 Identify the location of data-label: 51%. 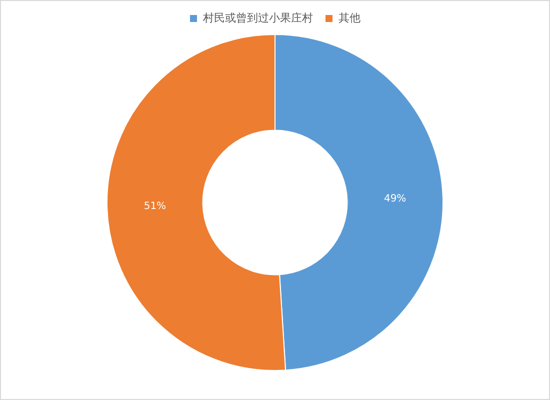
(155, 206).